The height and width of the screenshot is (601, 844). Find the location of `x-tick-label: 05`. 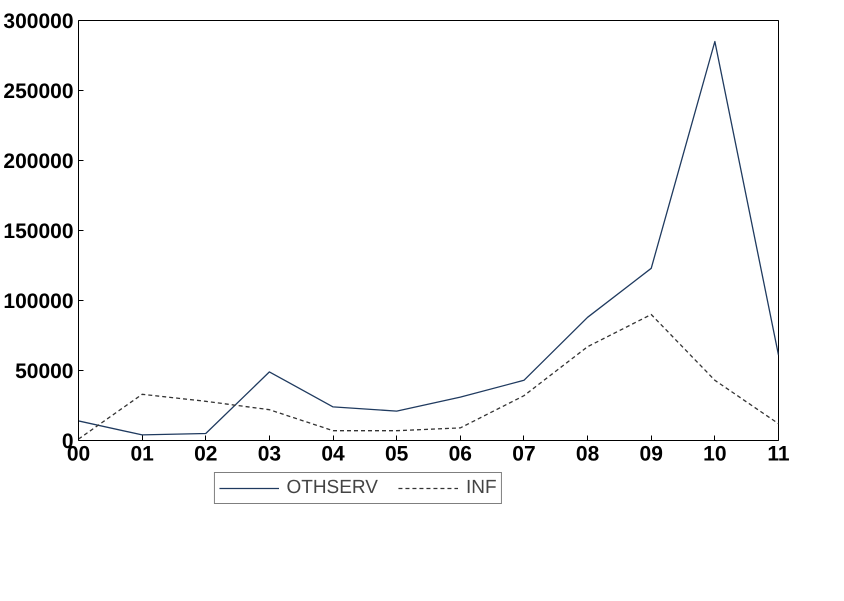

x-tick-label: 05 is located at coordinates (397, 454).